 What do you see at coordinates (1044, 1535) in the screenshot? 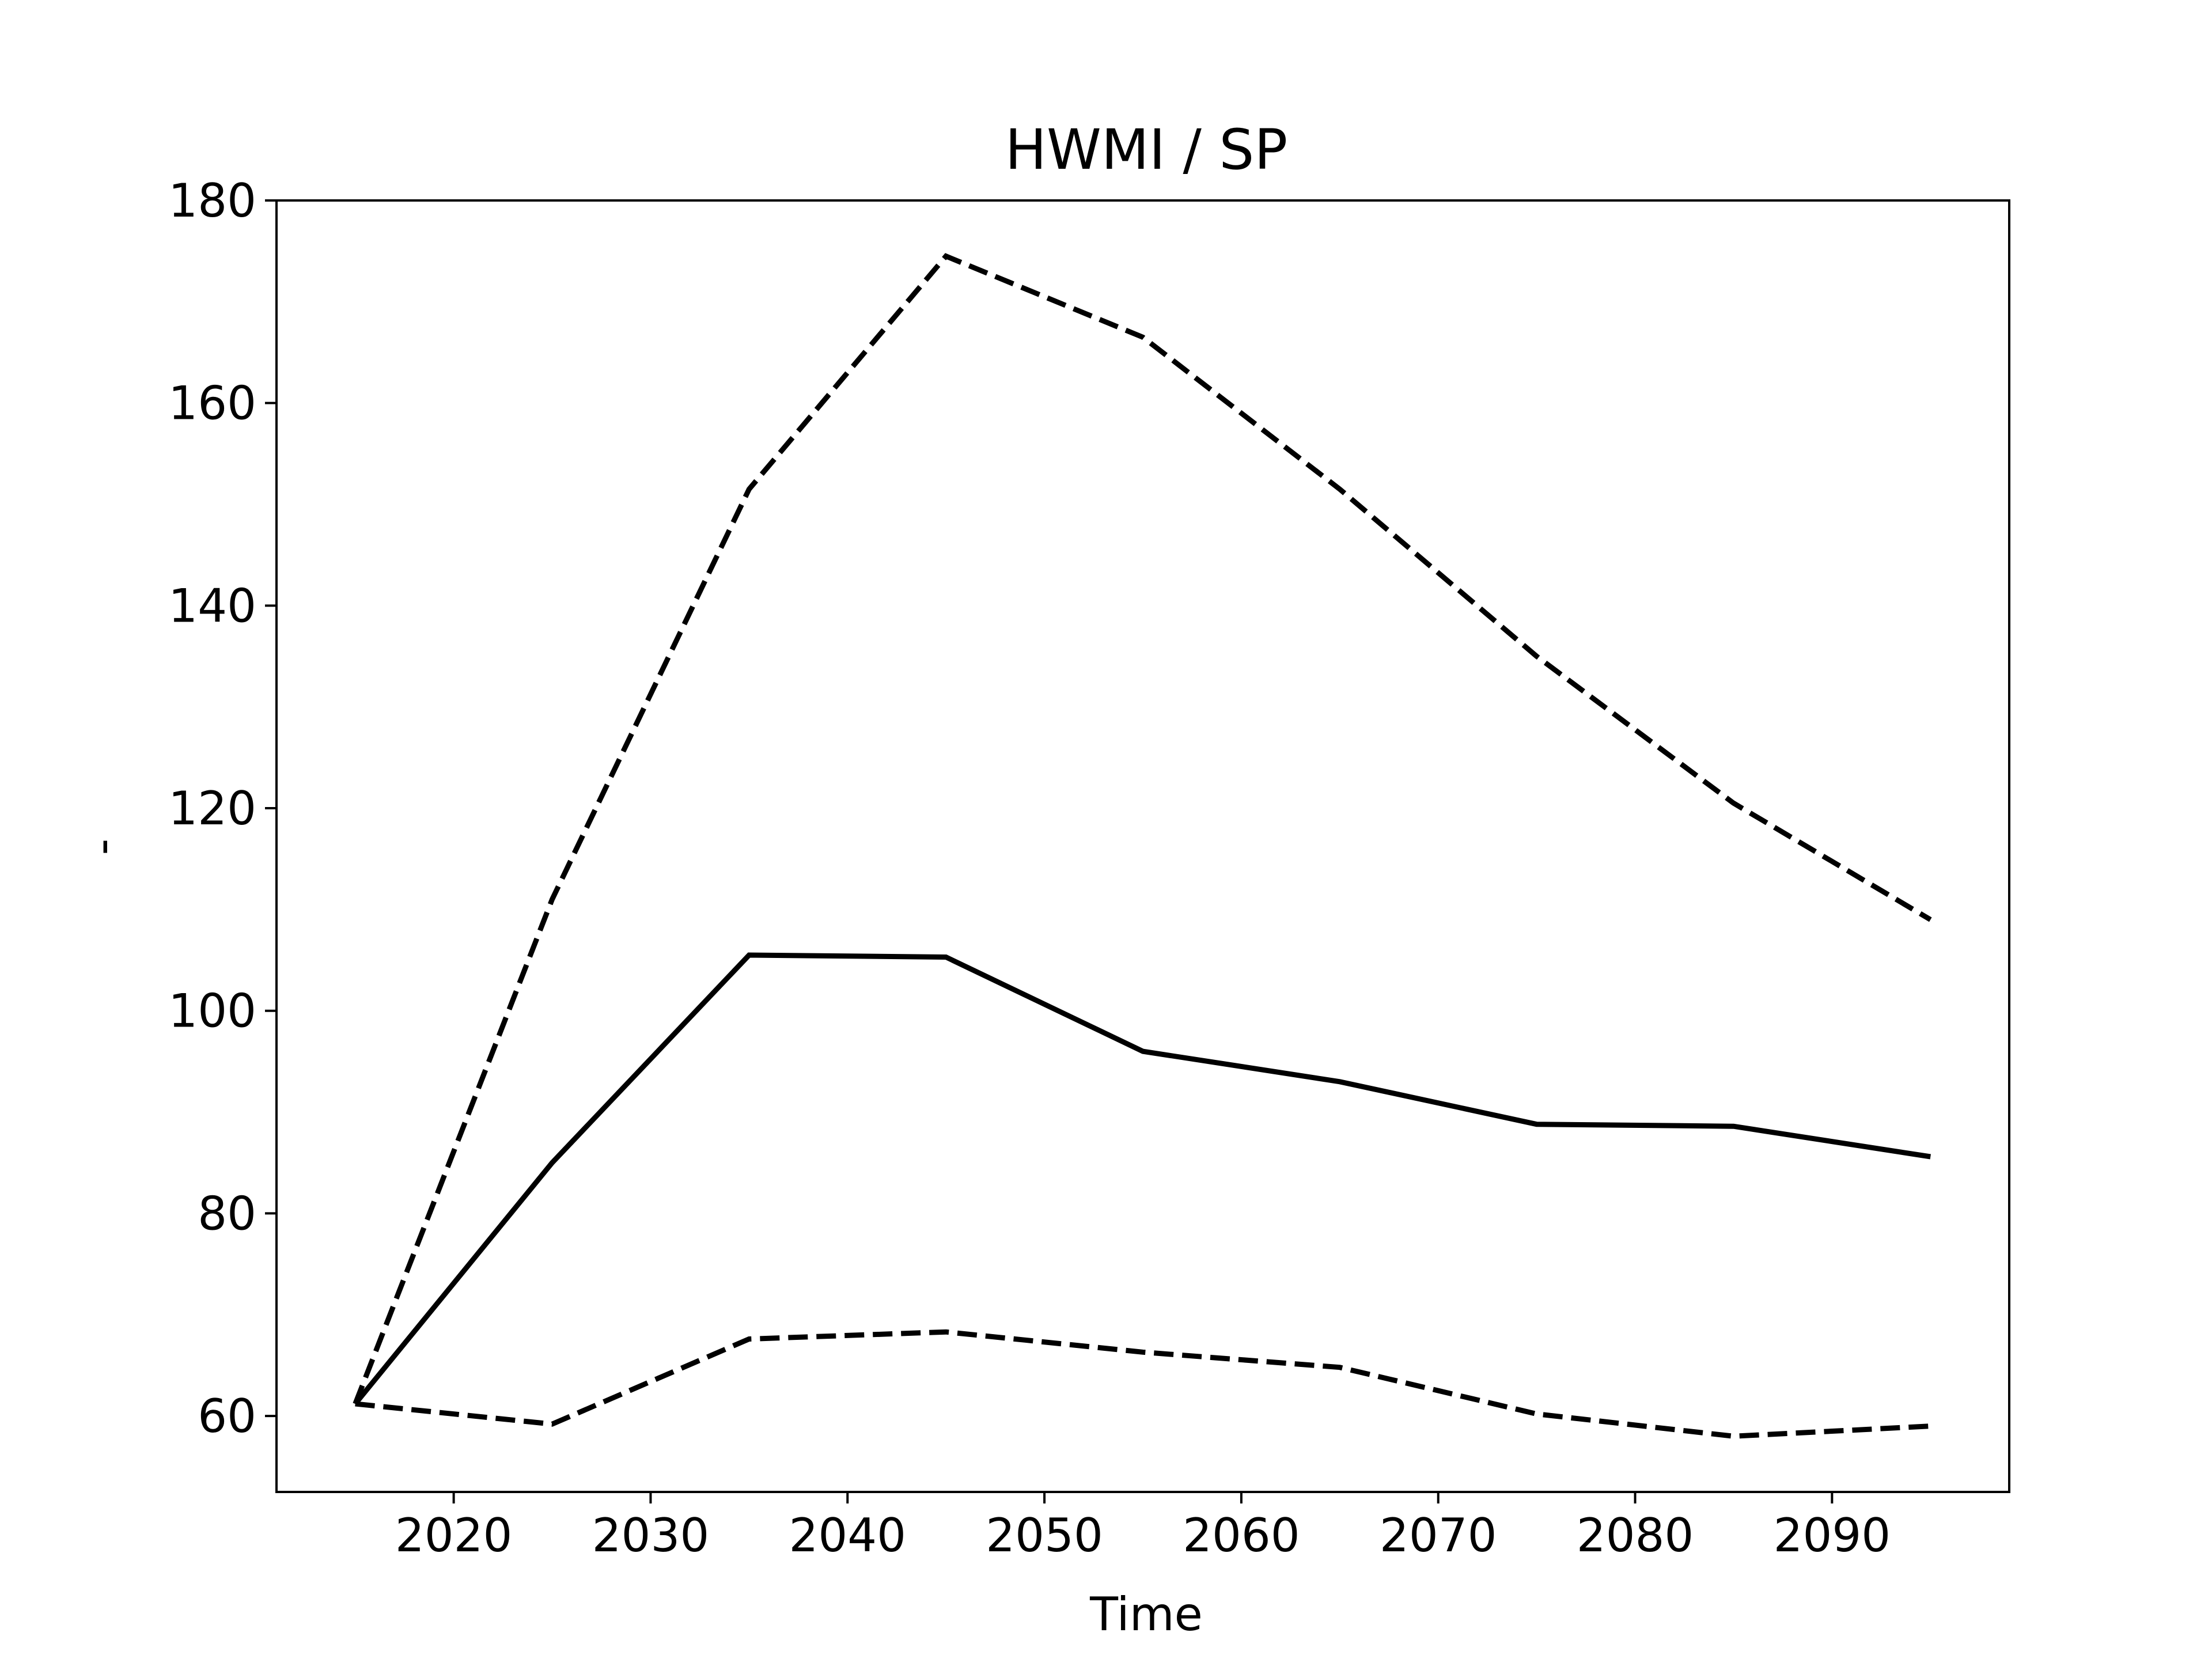
I see `x-tick-label: 2050` at bounding box center [1044, 1535].